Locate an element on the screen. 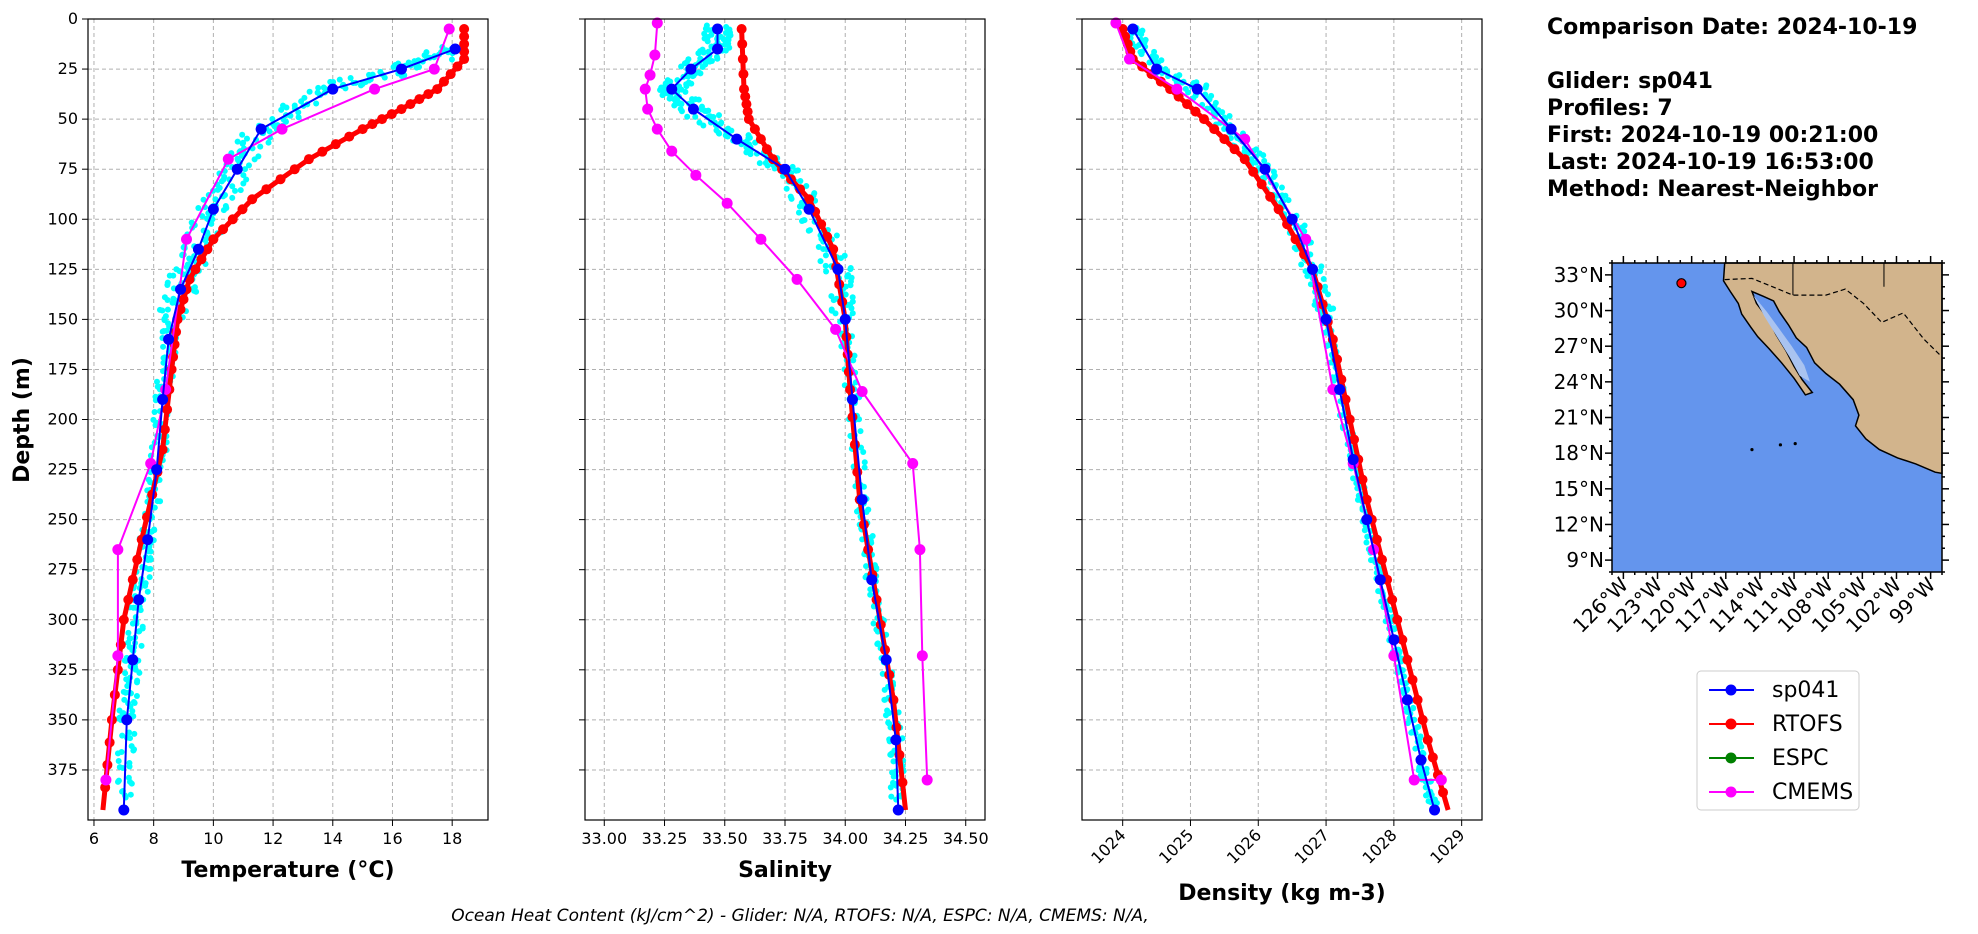 This screenshot has height=934, width=1978. x-tick-label: 6 is located at coordinates (94, 838).